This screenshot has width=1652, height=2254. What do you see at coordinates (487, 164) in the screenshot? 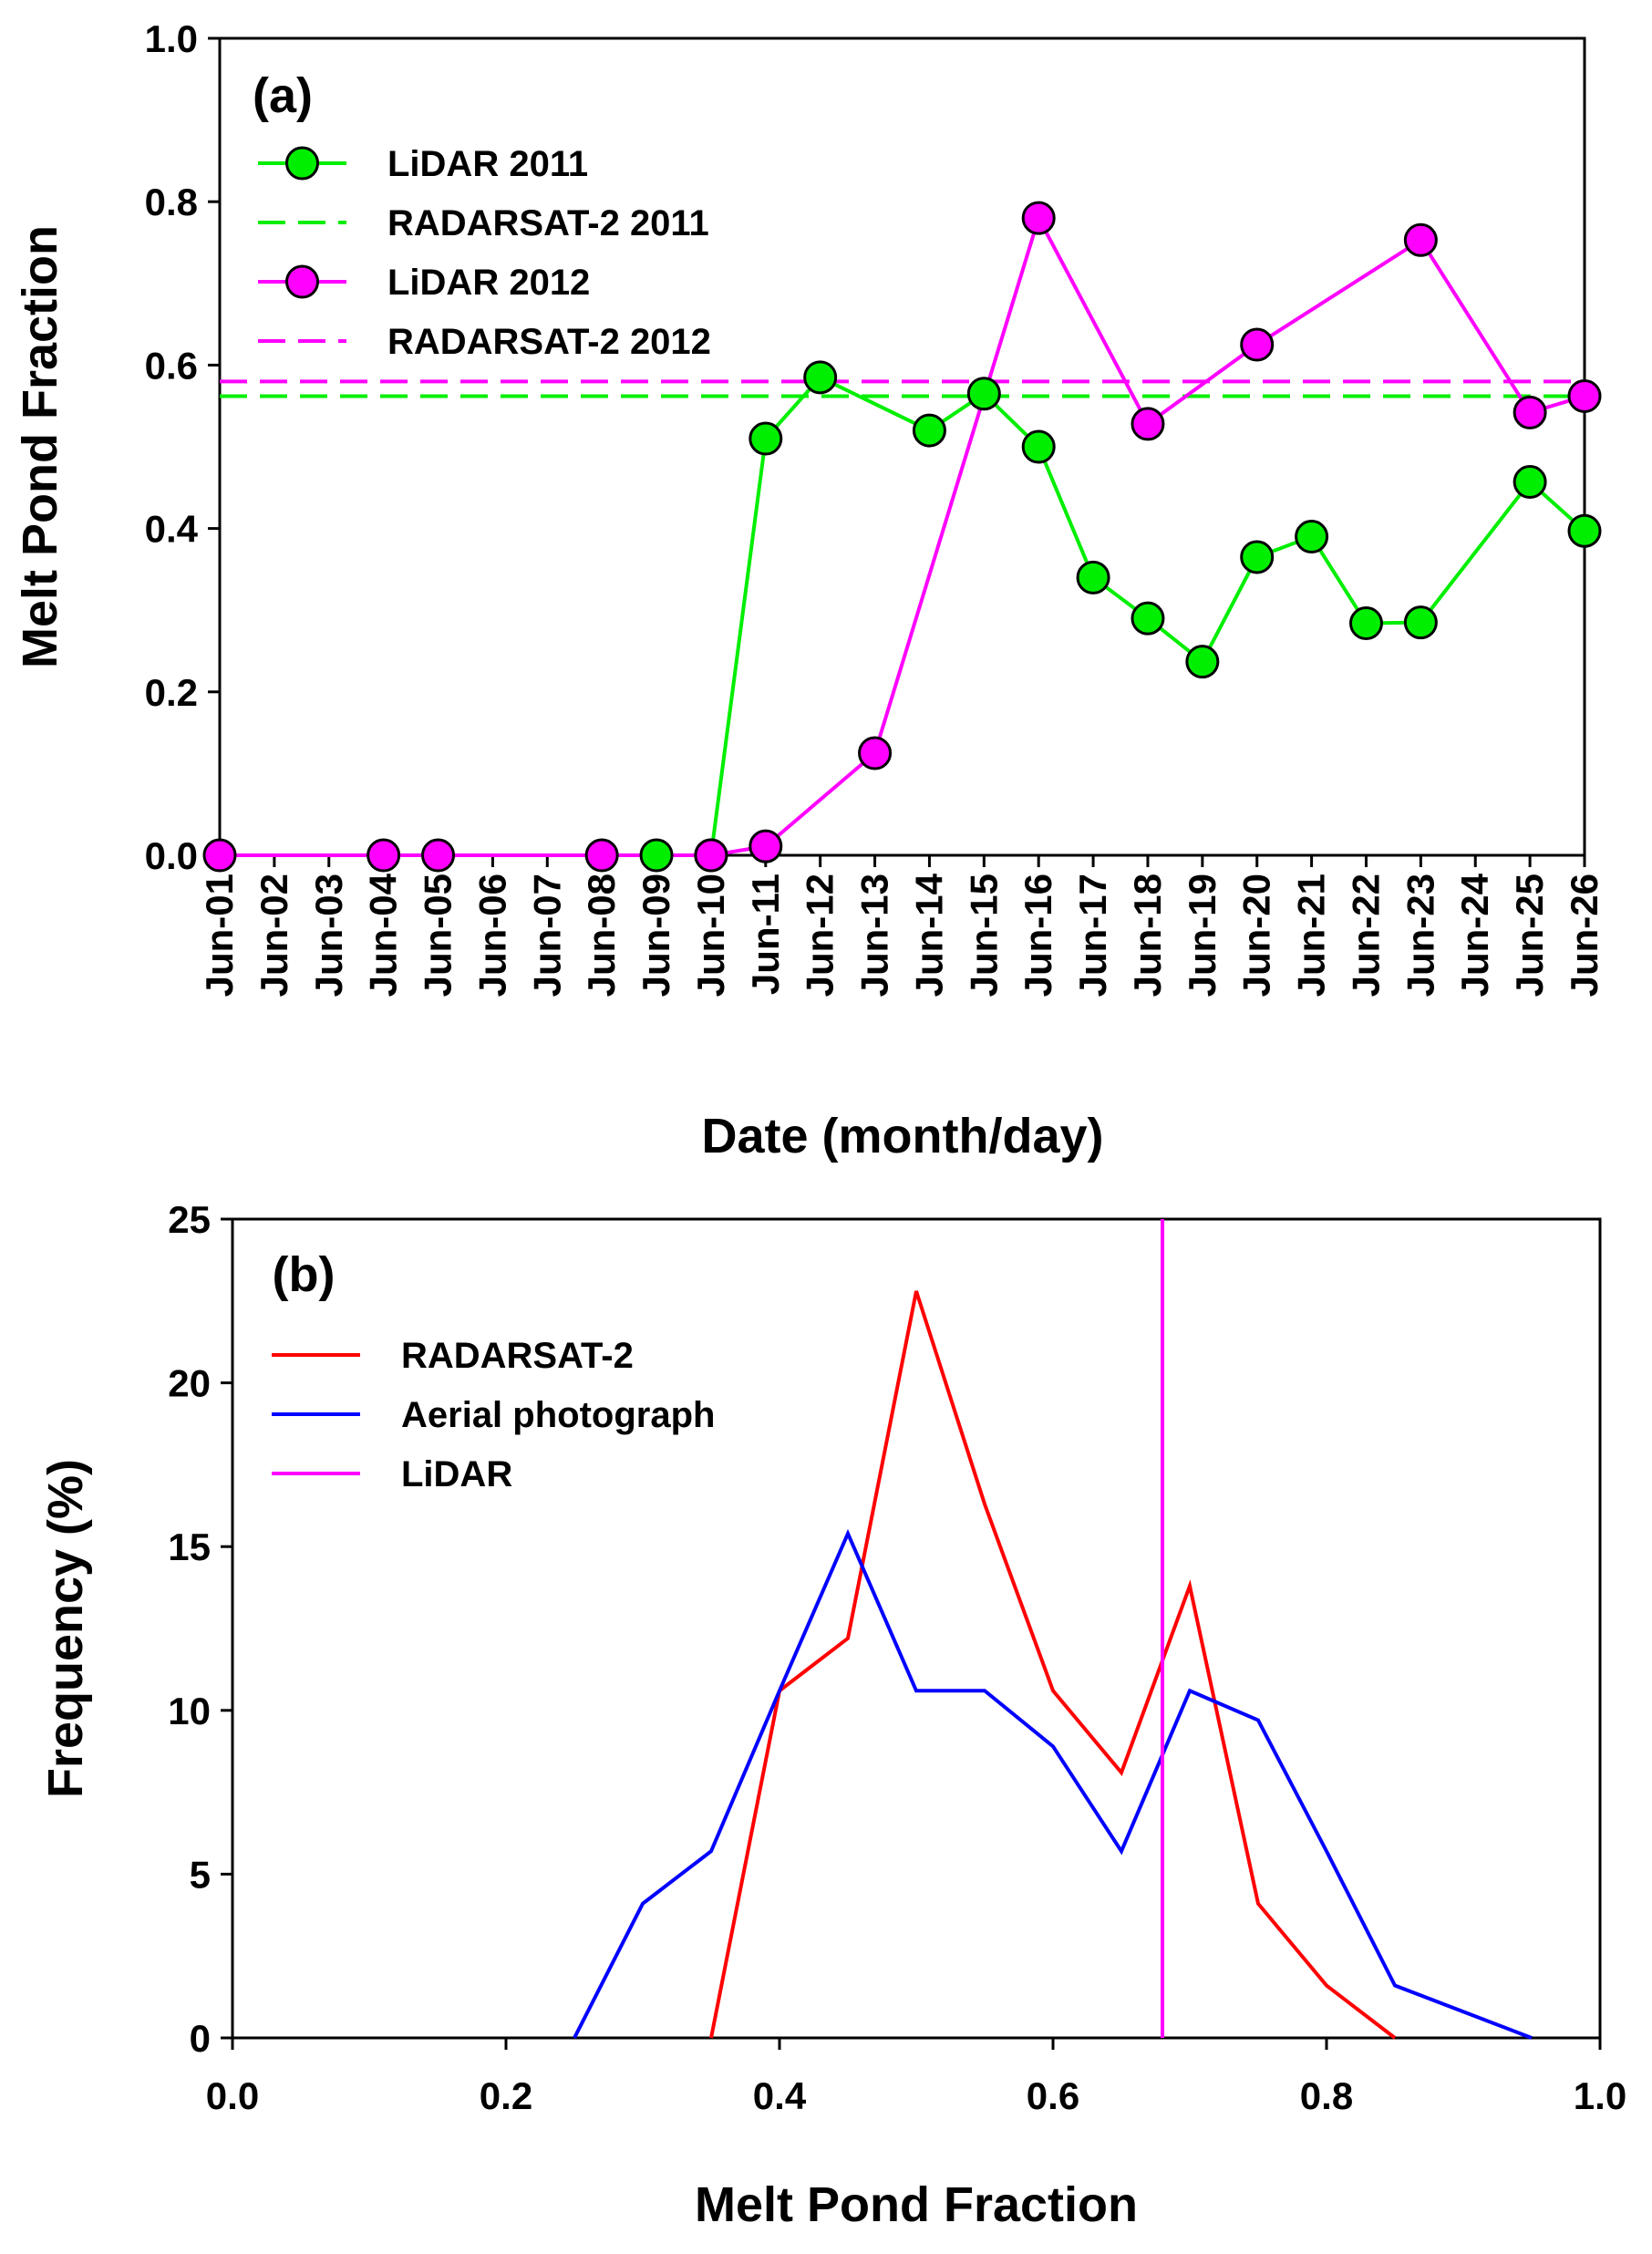
I see `legend-label: LiDAR 2011` at bounding box center [487, 164].